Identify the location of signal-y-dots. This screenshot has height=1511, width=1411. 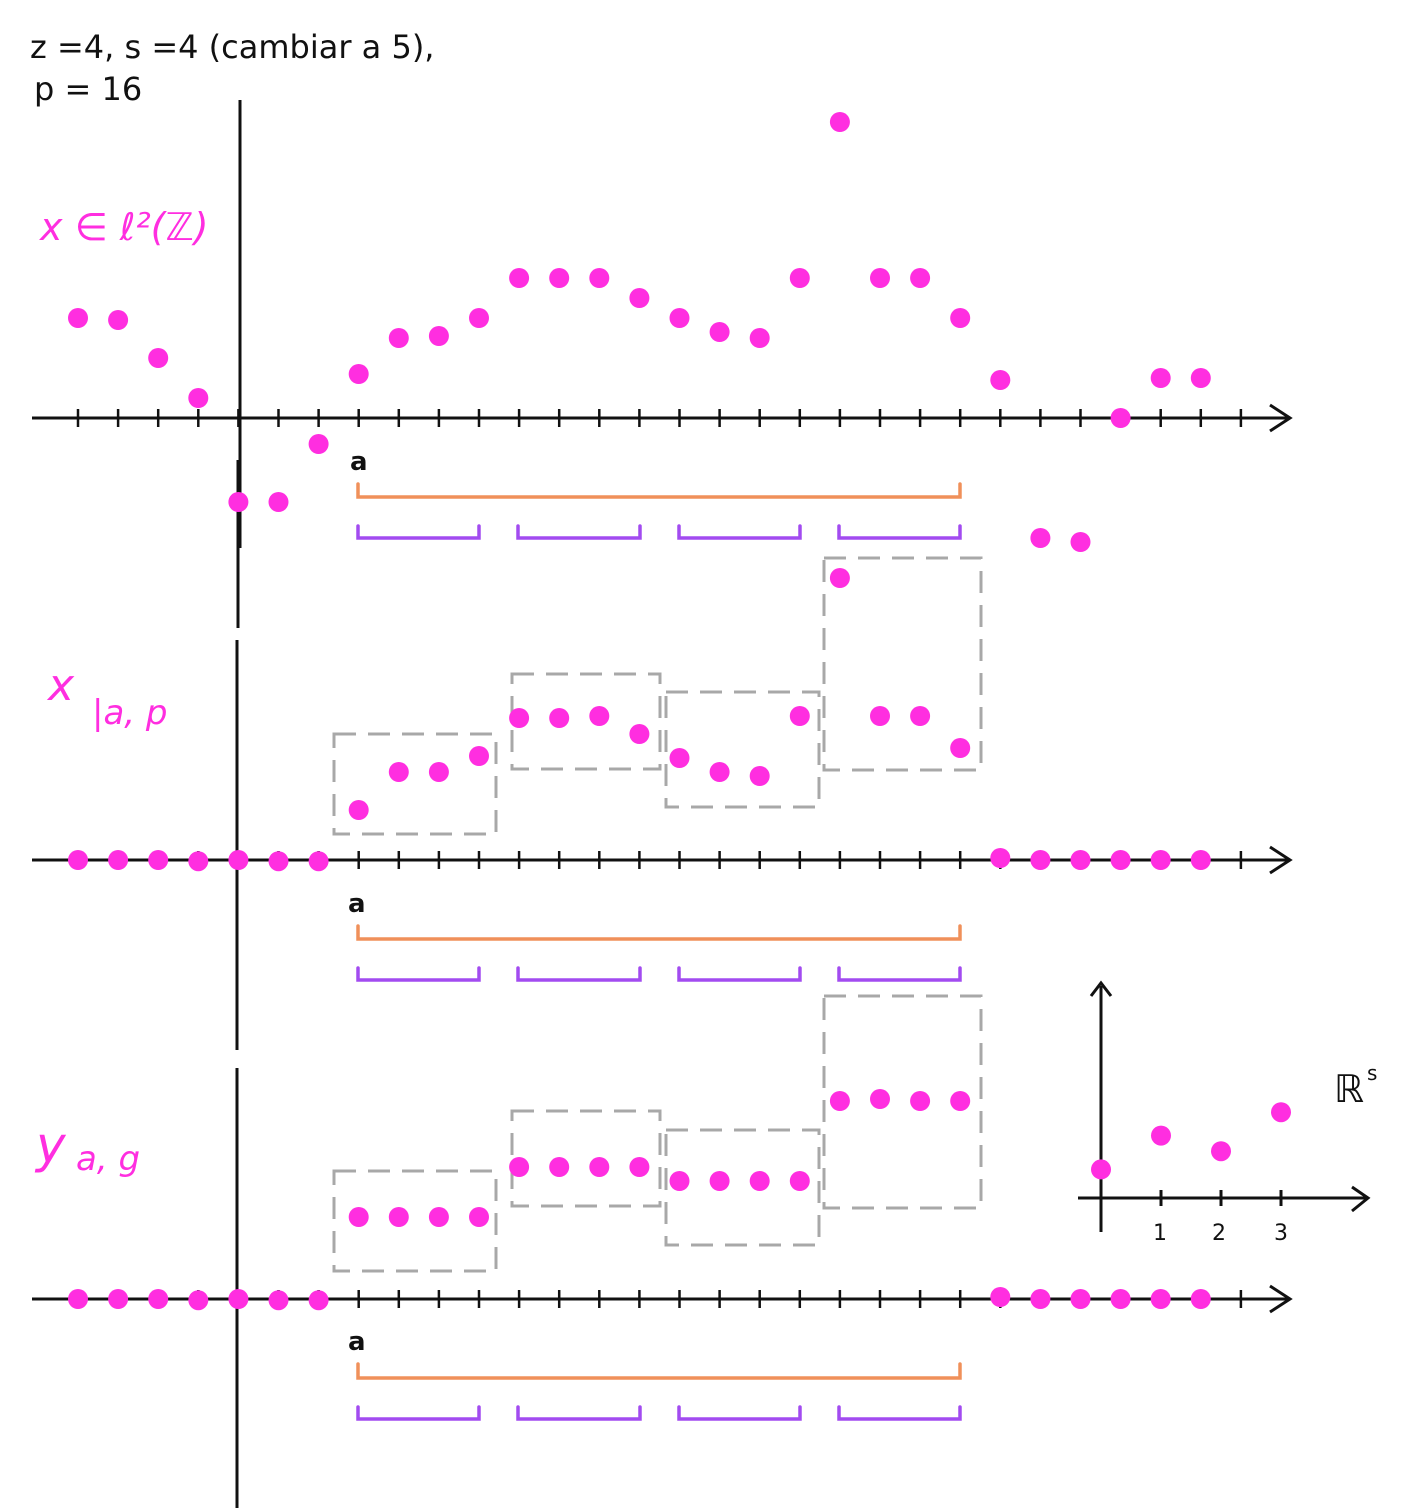
(639, 1200).